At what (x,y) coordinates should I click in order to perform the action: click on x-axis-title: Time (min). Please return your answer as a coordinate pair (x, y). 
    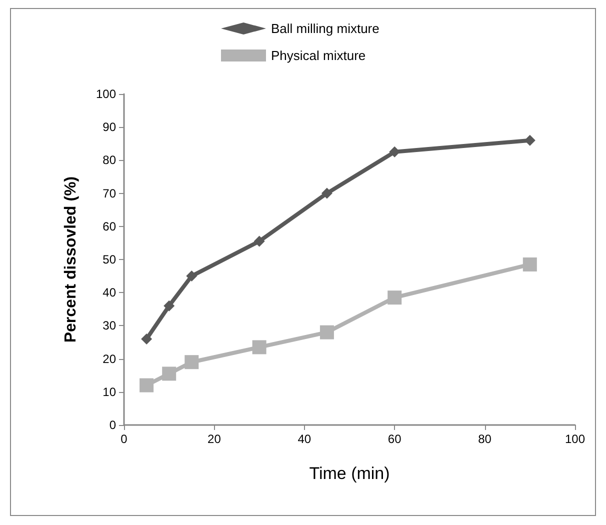
    Looking at the image, I should click on (349, 473).